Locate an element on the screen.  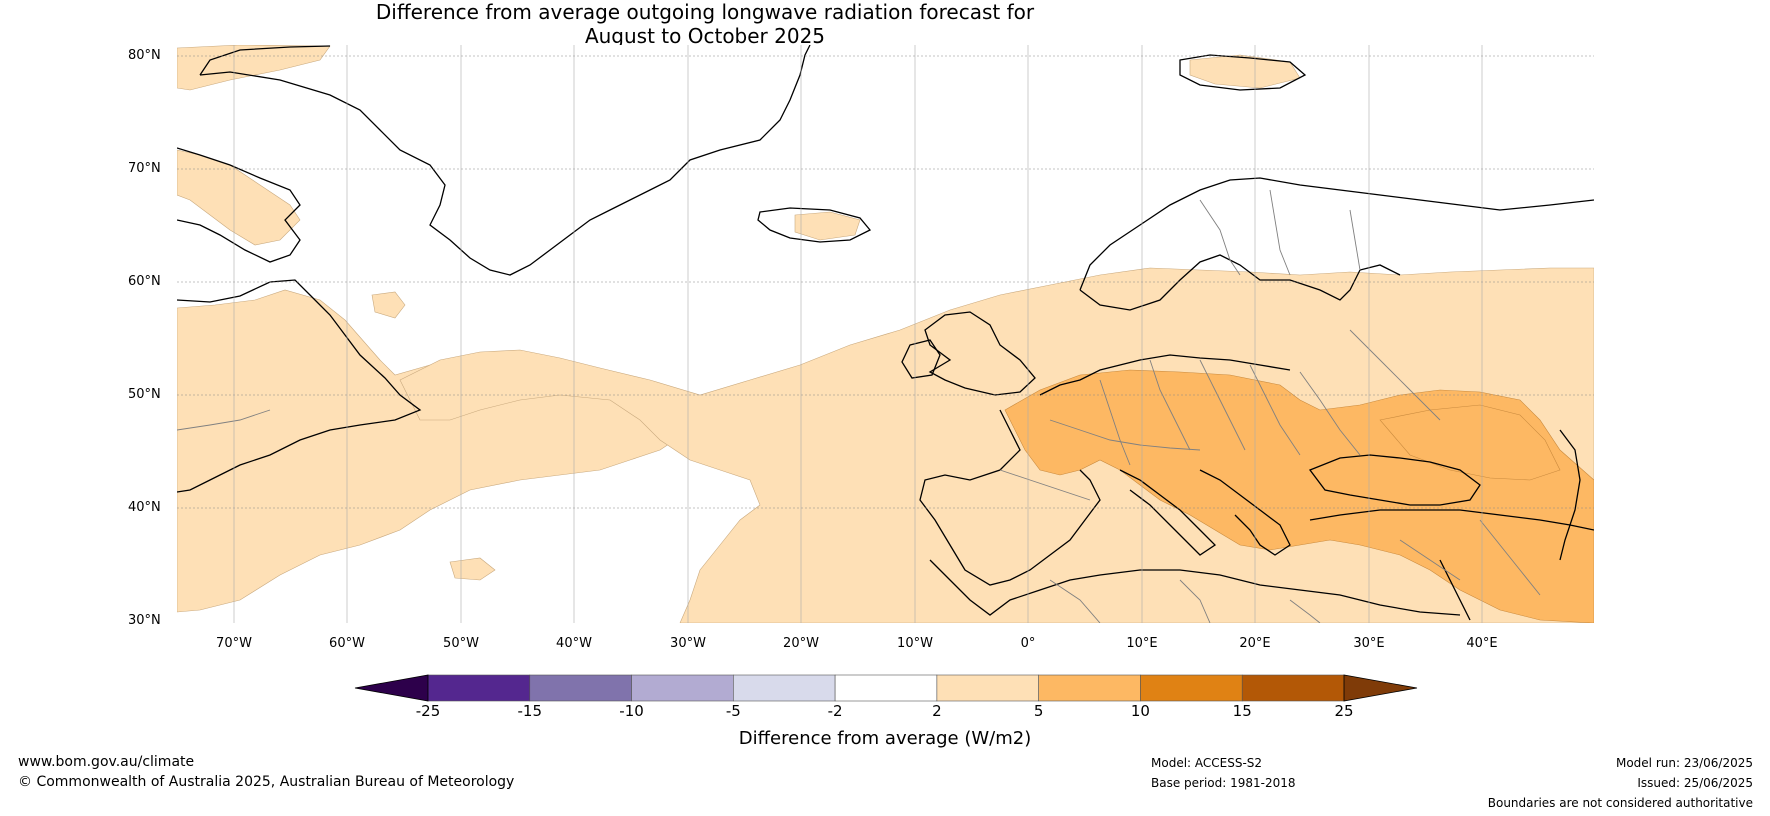
lat-label-50n: 50°N is located at coordinates (144, 394).